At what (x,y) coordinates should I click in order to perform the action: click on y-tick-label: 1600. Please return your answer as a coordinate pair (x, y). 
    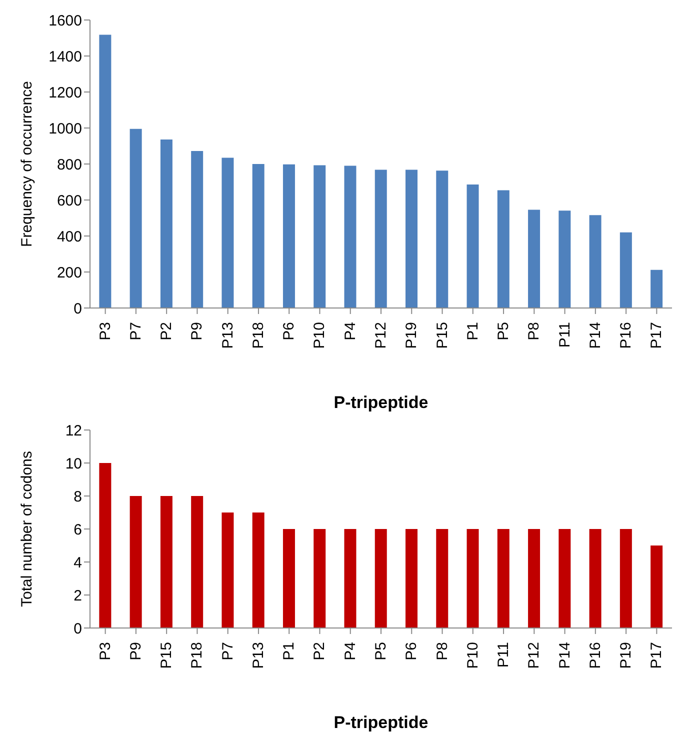
    Looking at the image, I should click on (65, 21).